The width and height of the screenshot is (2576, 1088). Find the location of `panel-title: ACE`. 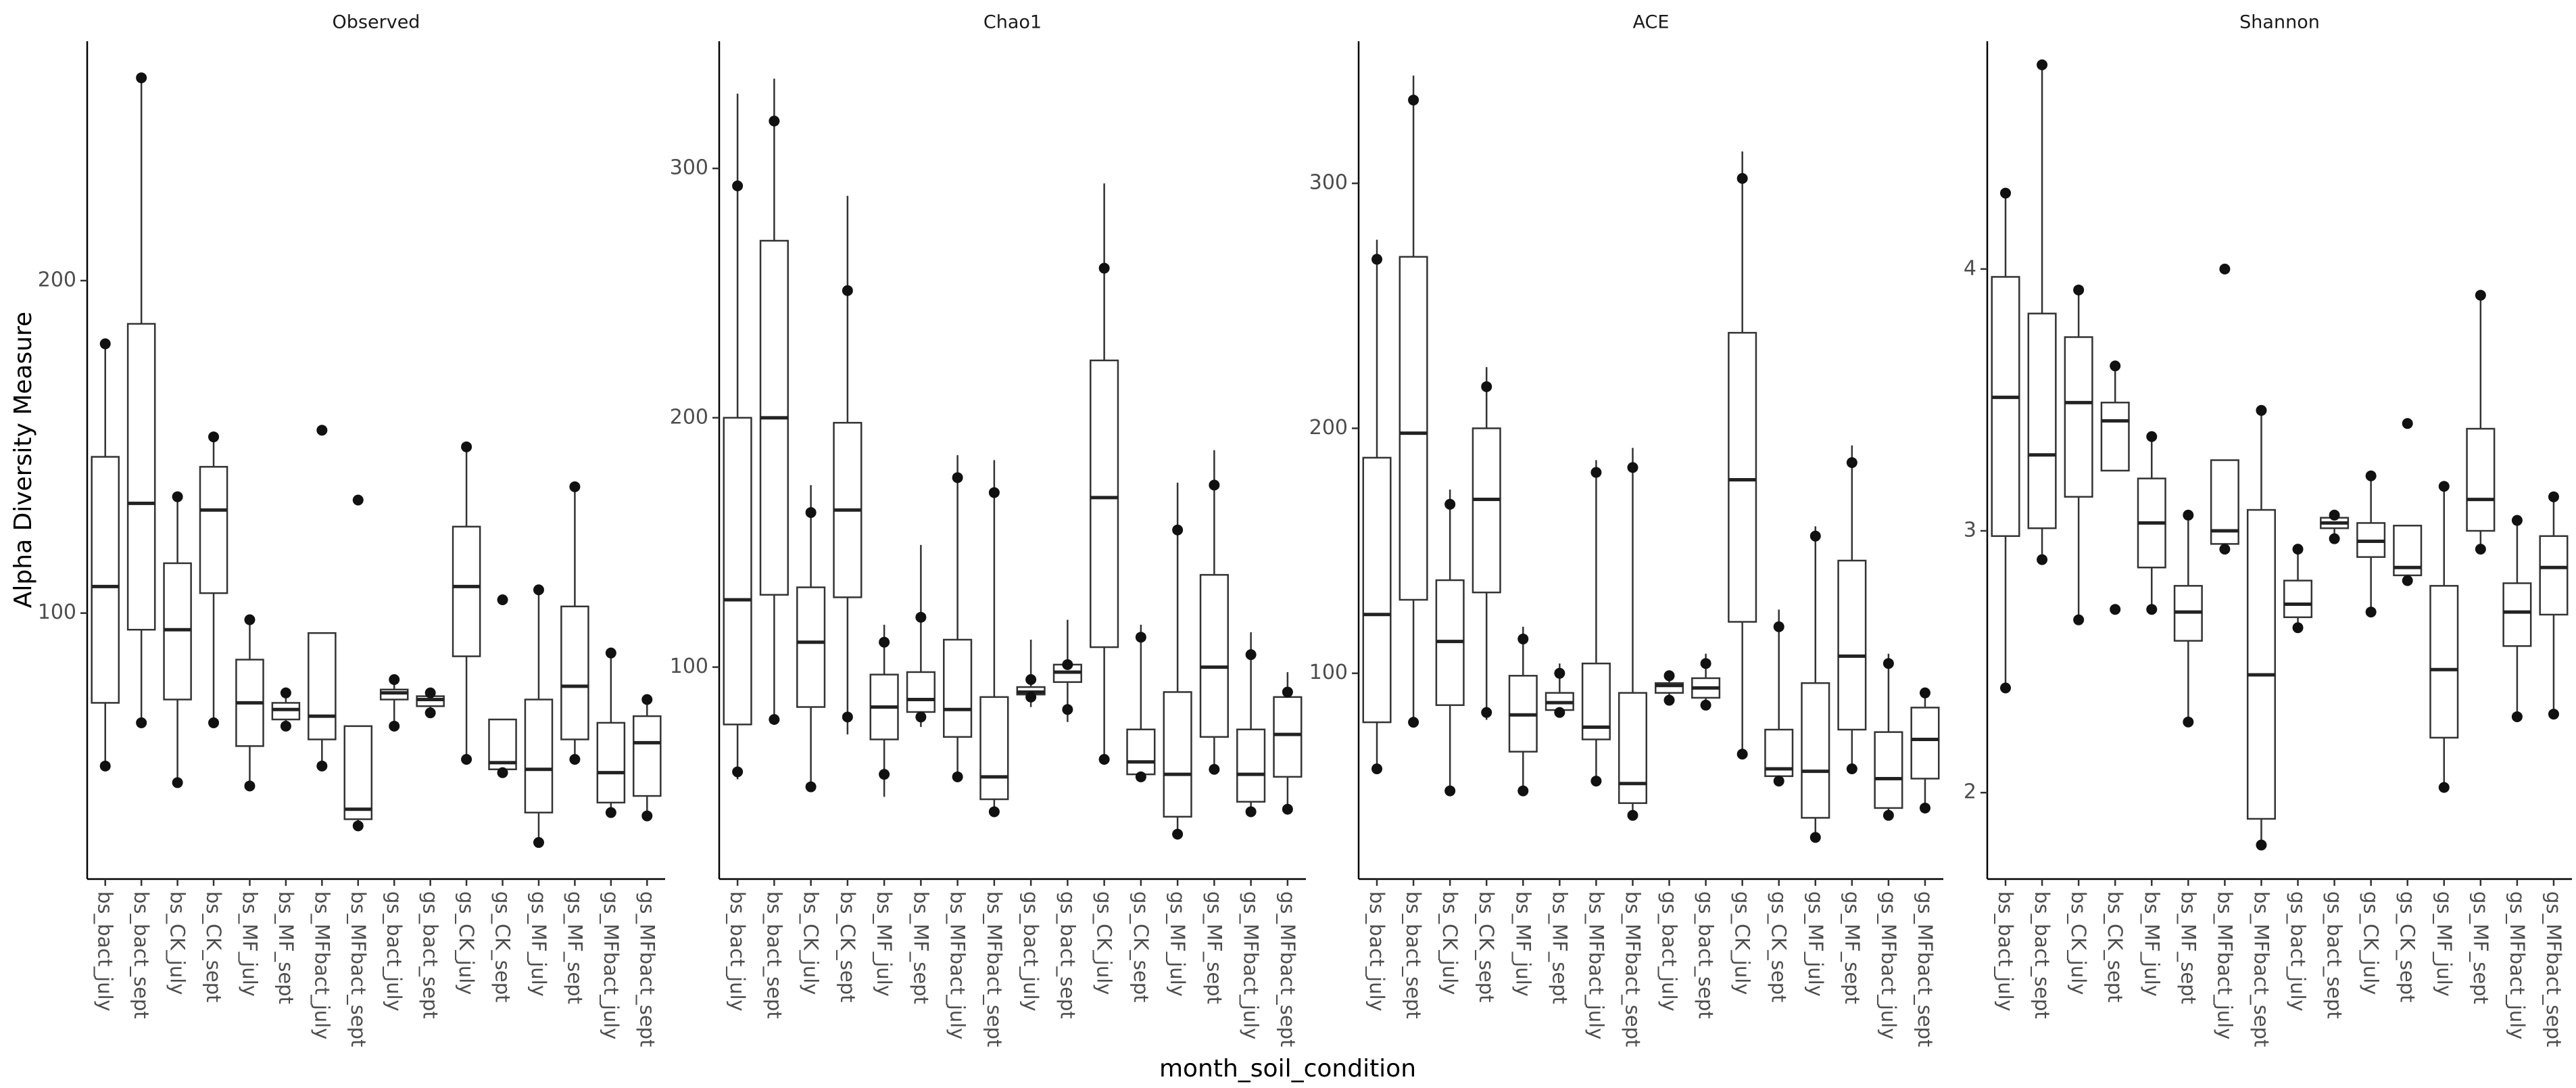

panel-title: ACE is located at coordinates (1651, 22).